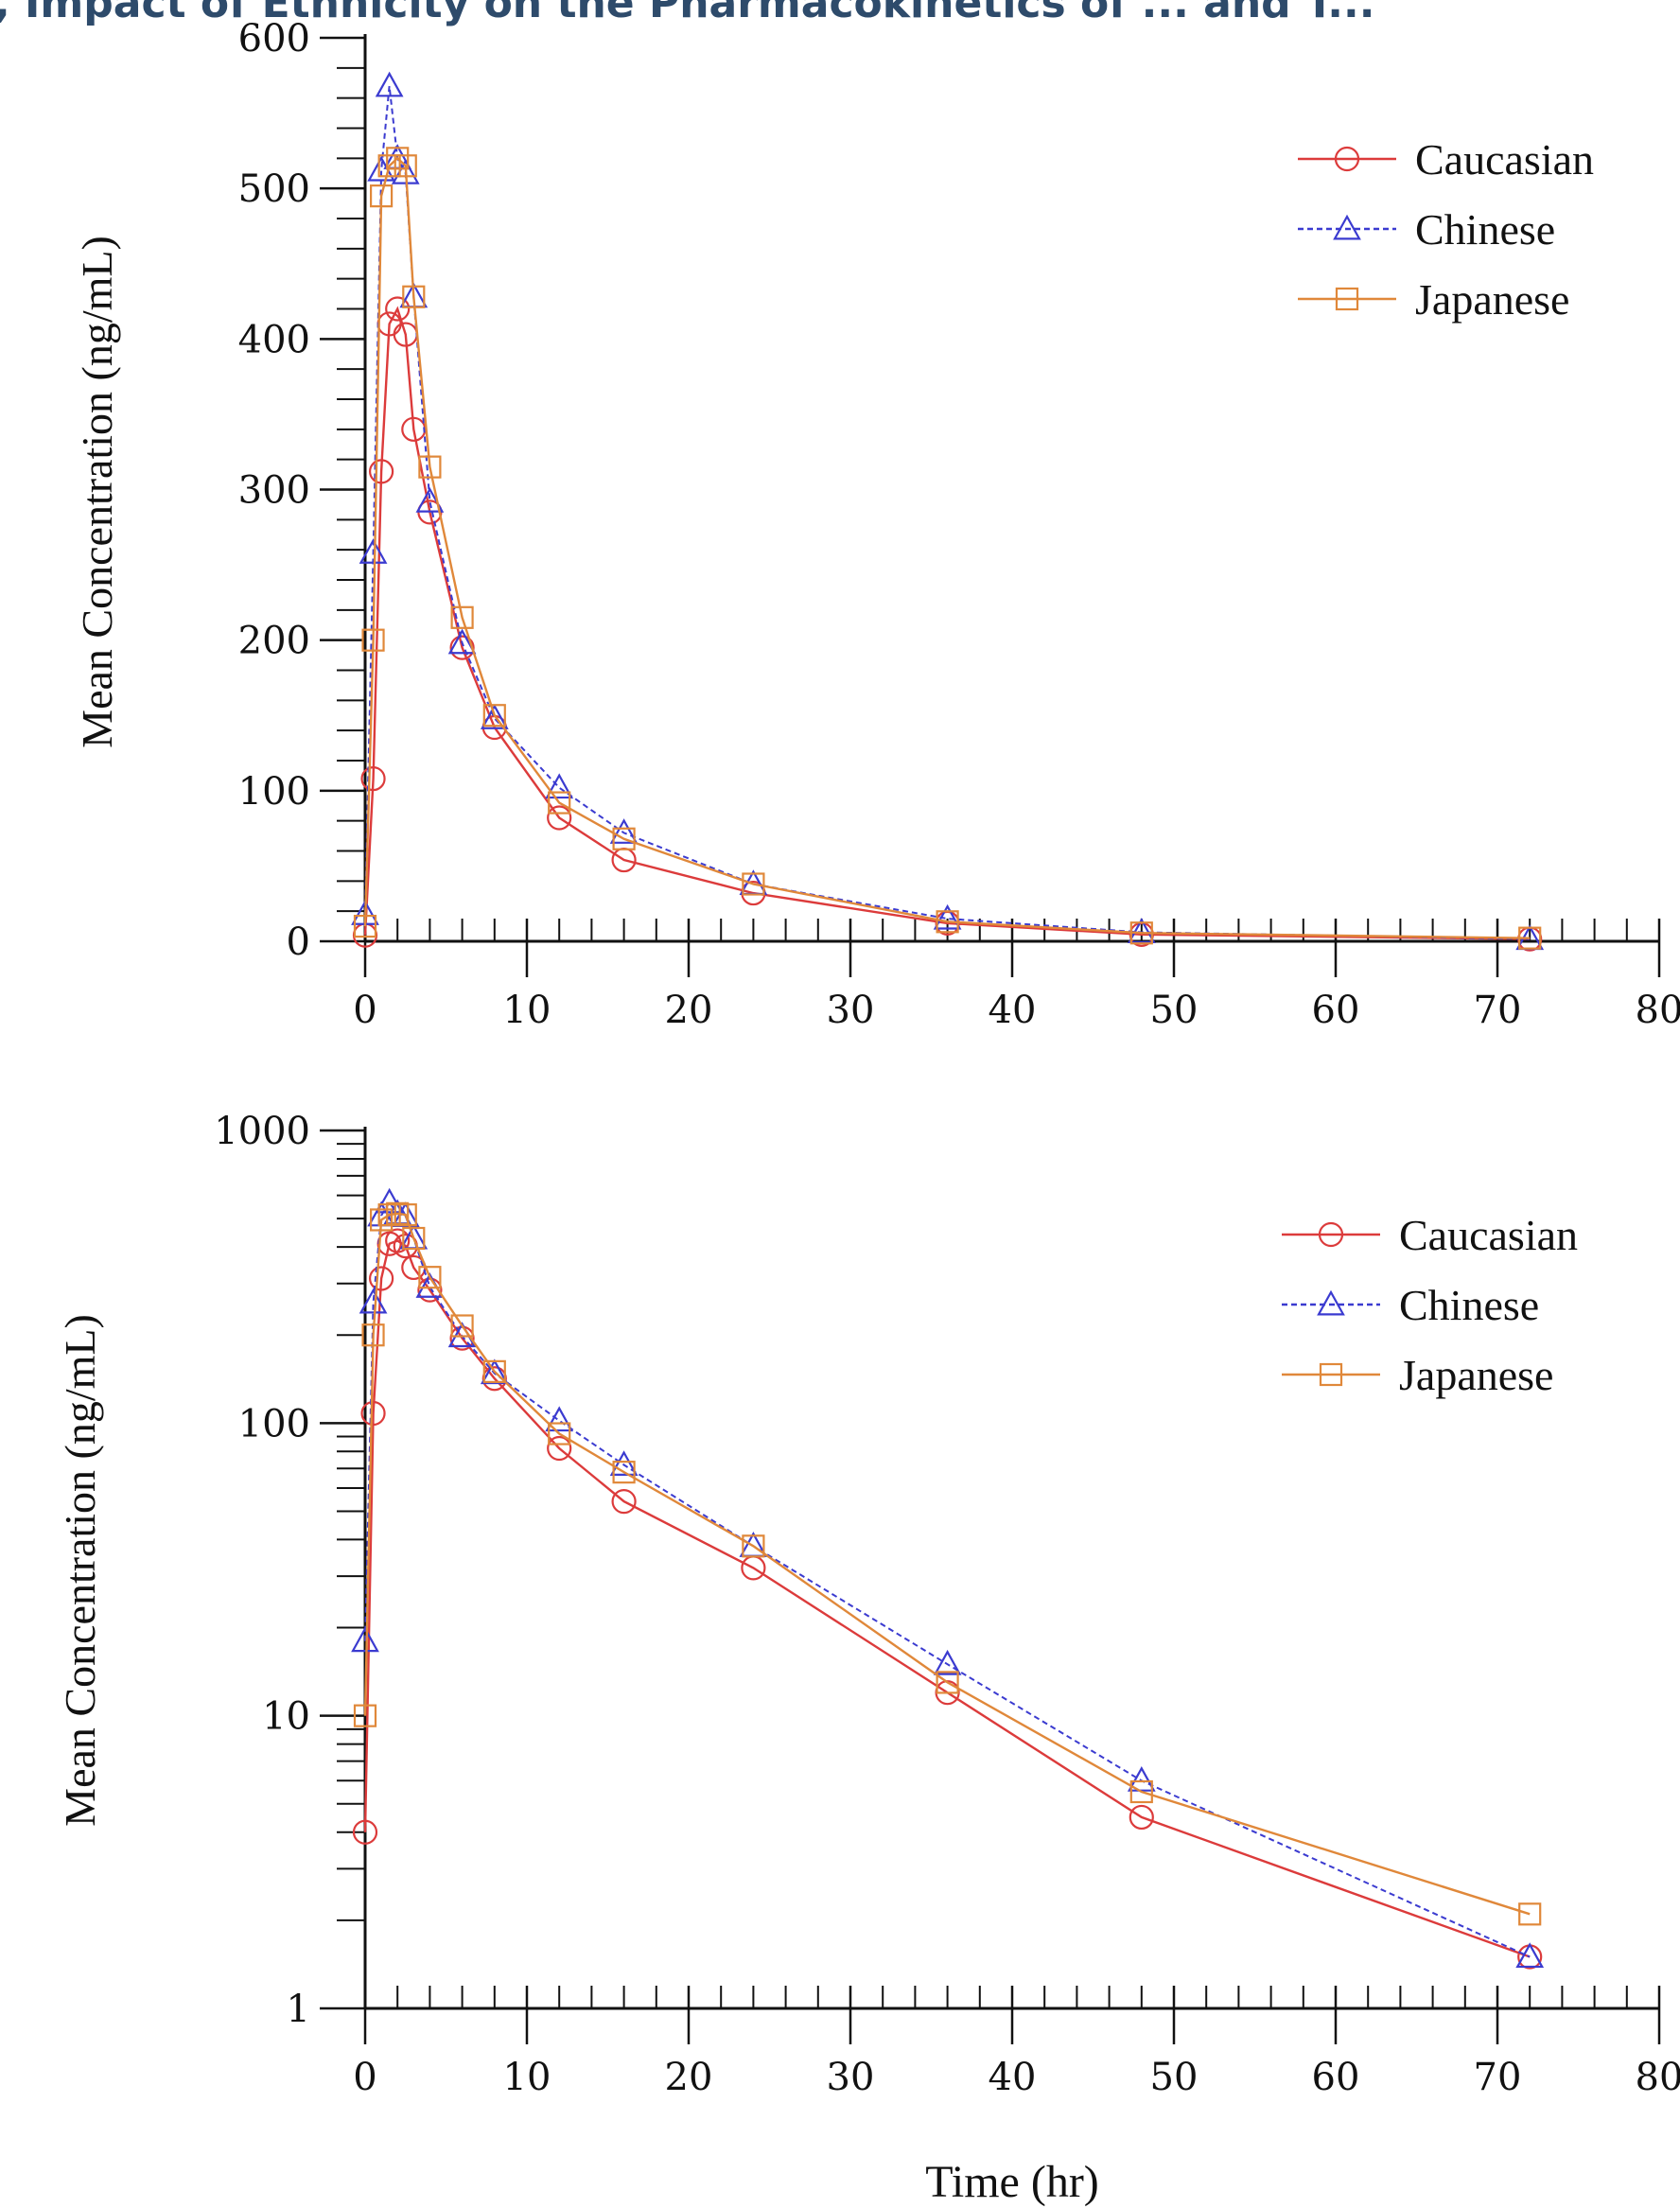  I want to click on y-tick-label: 1, so click(298, 2010).